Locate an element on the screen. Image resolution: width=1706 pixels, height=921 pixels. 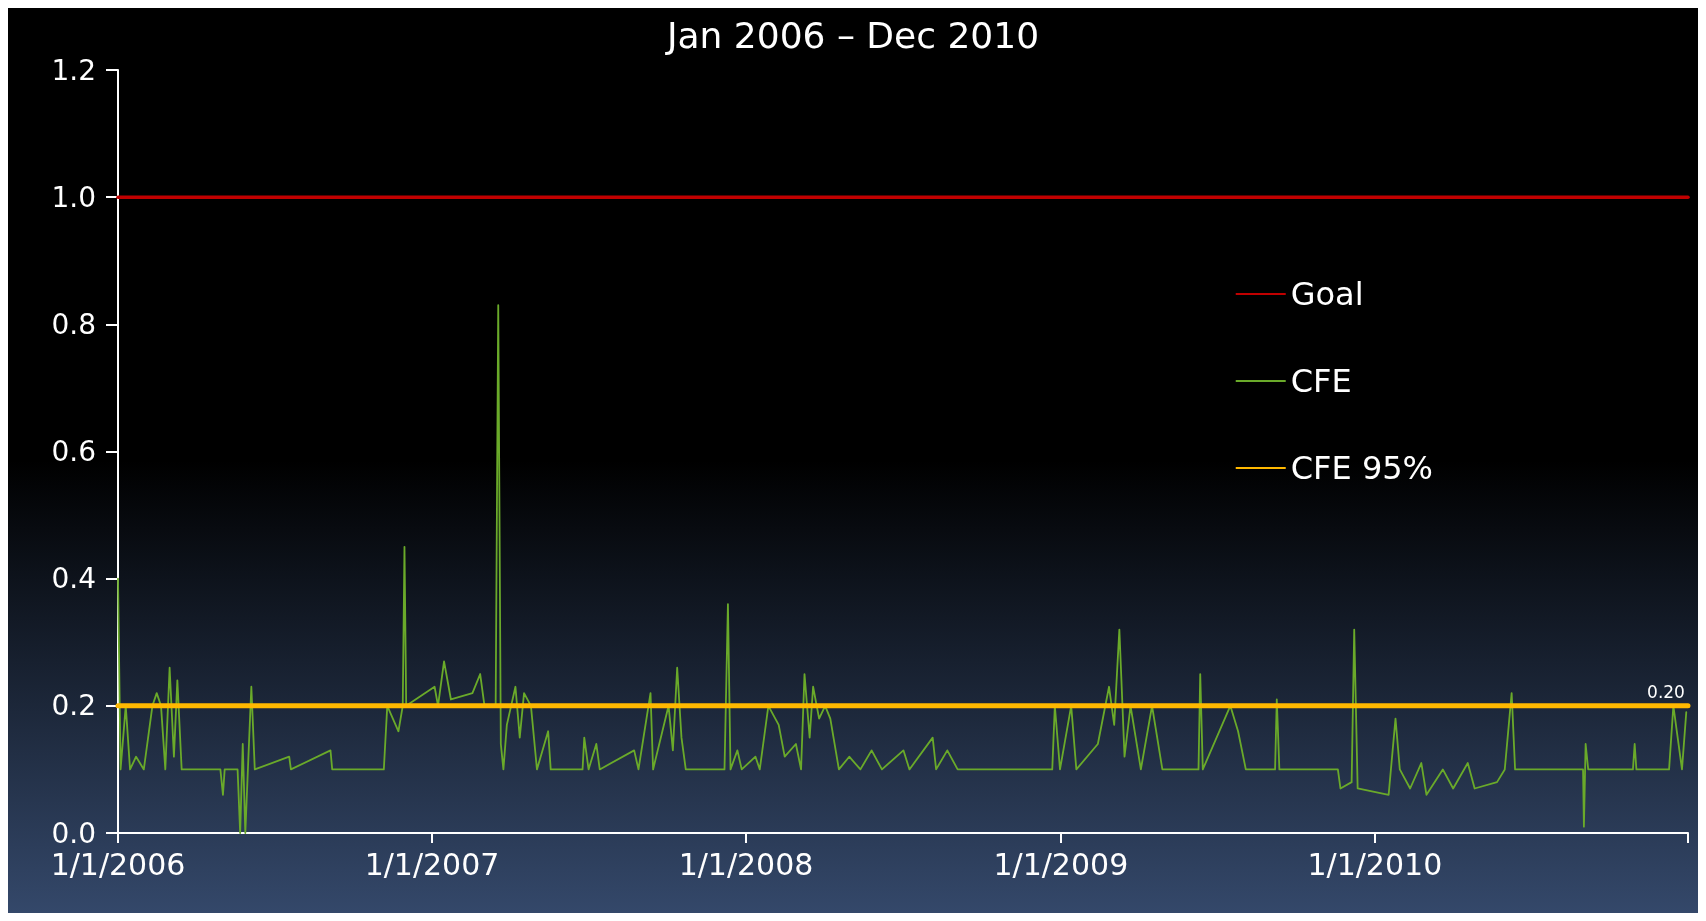
x-tick-label: 1/1/2008 is located at coordinates (746, 864).